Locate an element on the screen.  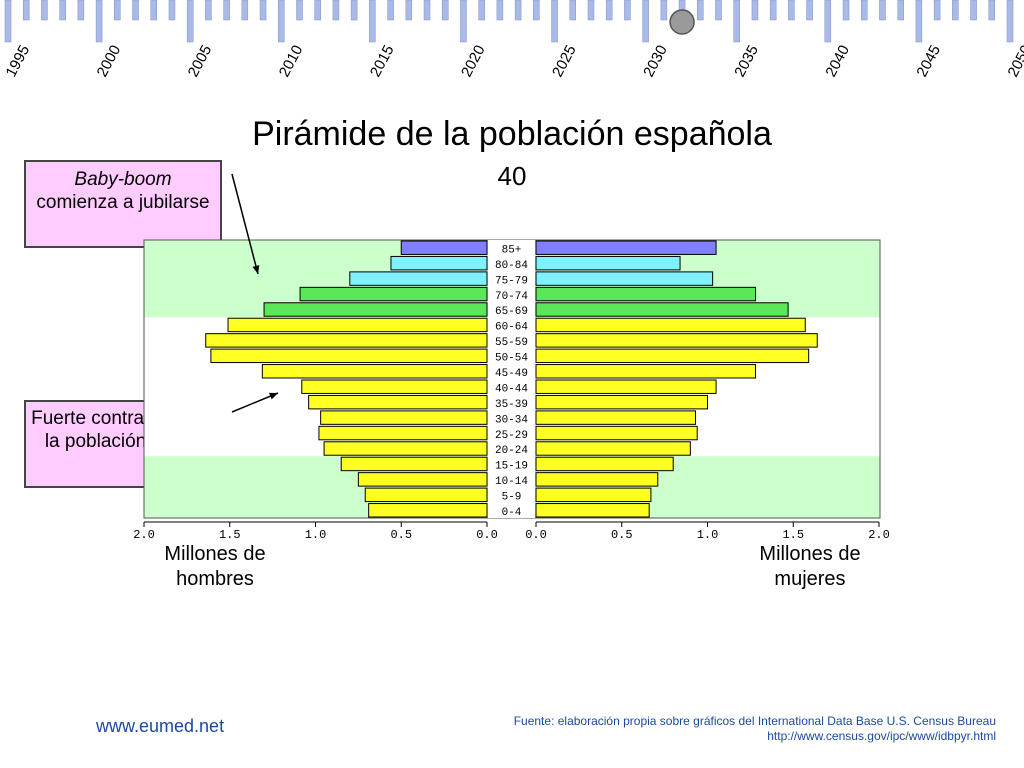
page-title: Pirámide de la población española is located at coordinates (512, 134).